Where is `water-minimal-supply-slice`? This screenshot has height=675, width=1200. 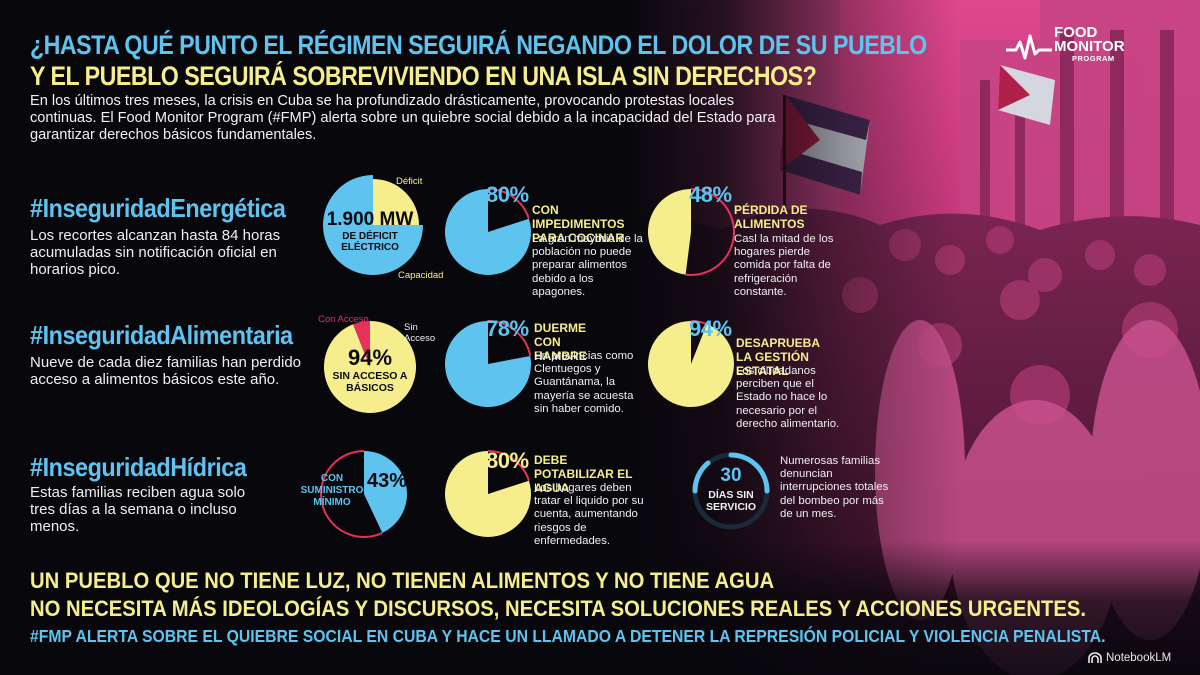
water-minimal-supply-slice is located at coordinates (385, 492).